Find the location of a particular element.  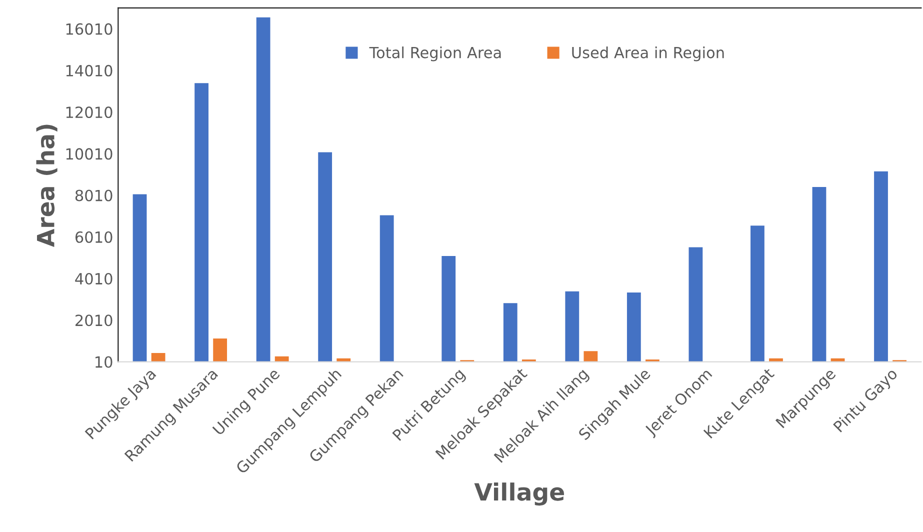

y-tick-label: 8010 is located at coordinates (93, 196).